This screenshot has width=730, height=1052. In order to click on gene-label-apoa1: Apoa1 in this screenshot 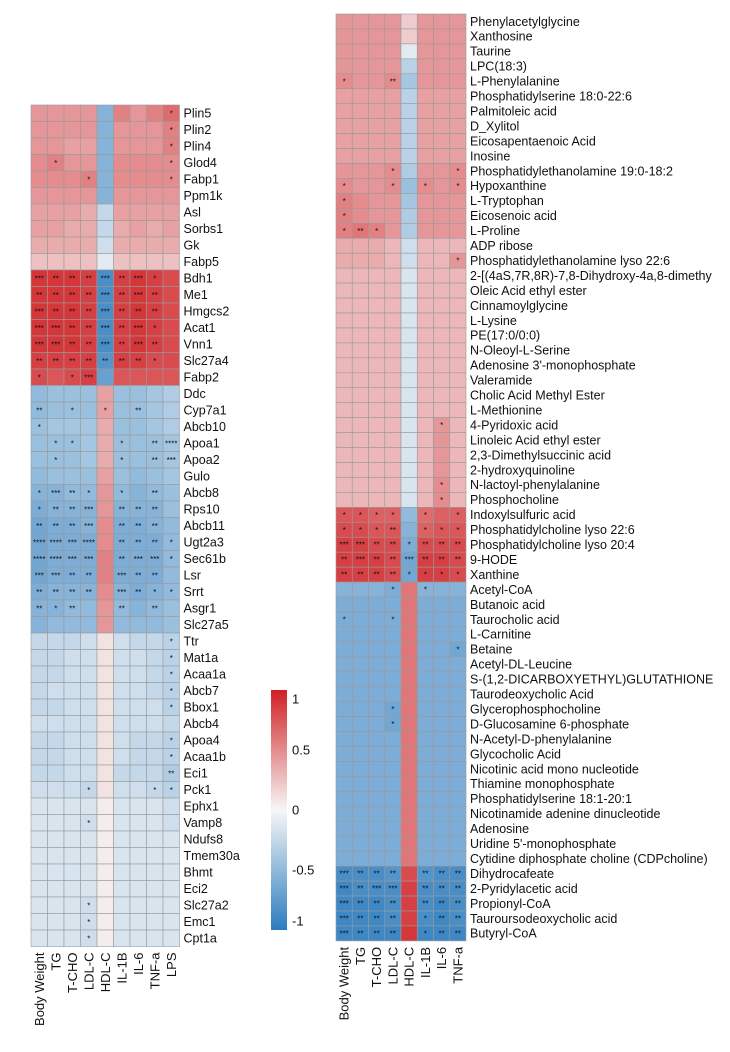, I will do `click(202, 444)`.